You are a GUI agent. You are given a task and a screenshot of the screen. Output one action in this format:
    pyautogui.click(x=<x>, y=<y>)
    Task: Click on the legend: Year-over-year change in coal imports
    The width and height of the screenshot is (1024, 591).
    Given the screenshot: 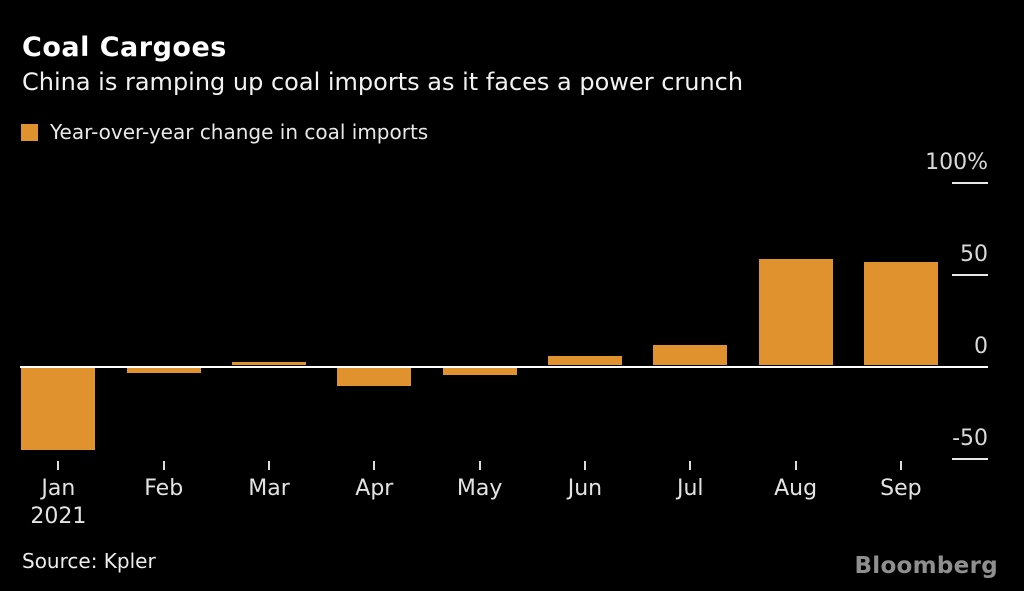 What is the action you would take?
    pyautogui.click(x=224, y=132)
    